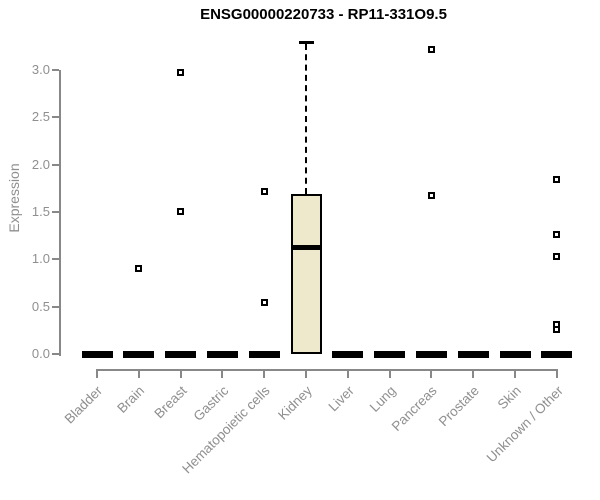 Image resolution: width=600 pixels, height=500 pixels. Describe the element at coordinates (40, 211) in the screenshot. I see `y-tick-label: 1.5` at that location.